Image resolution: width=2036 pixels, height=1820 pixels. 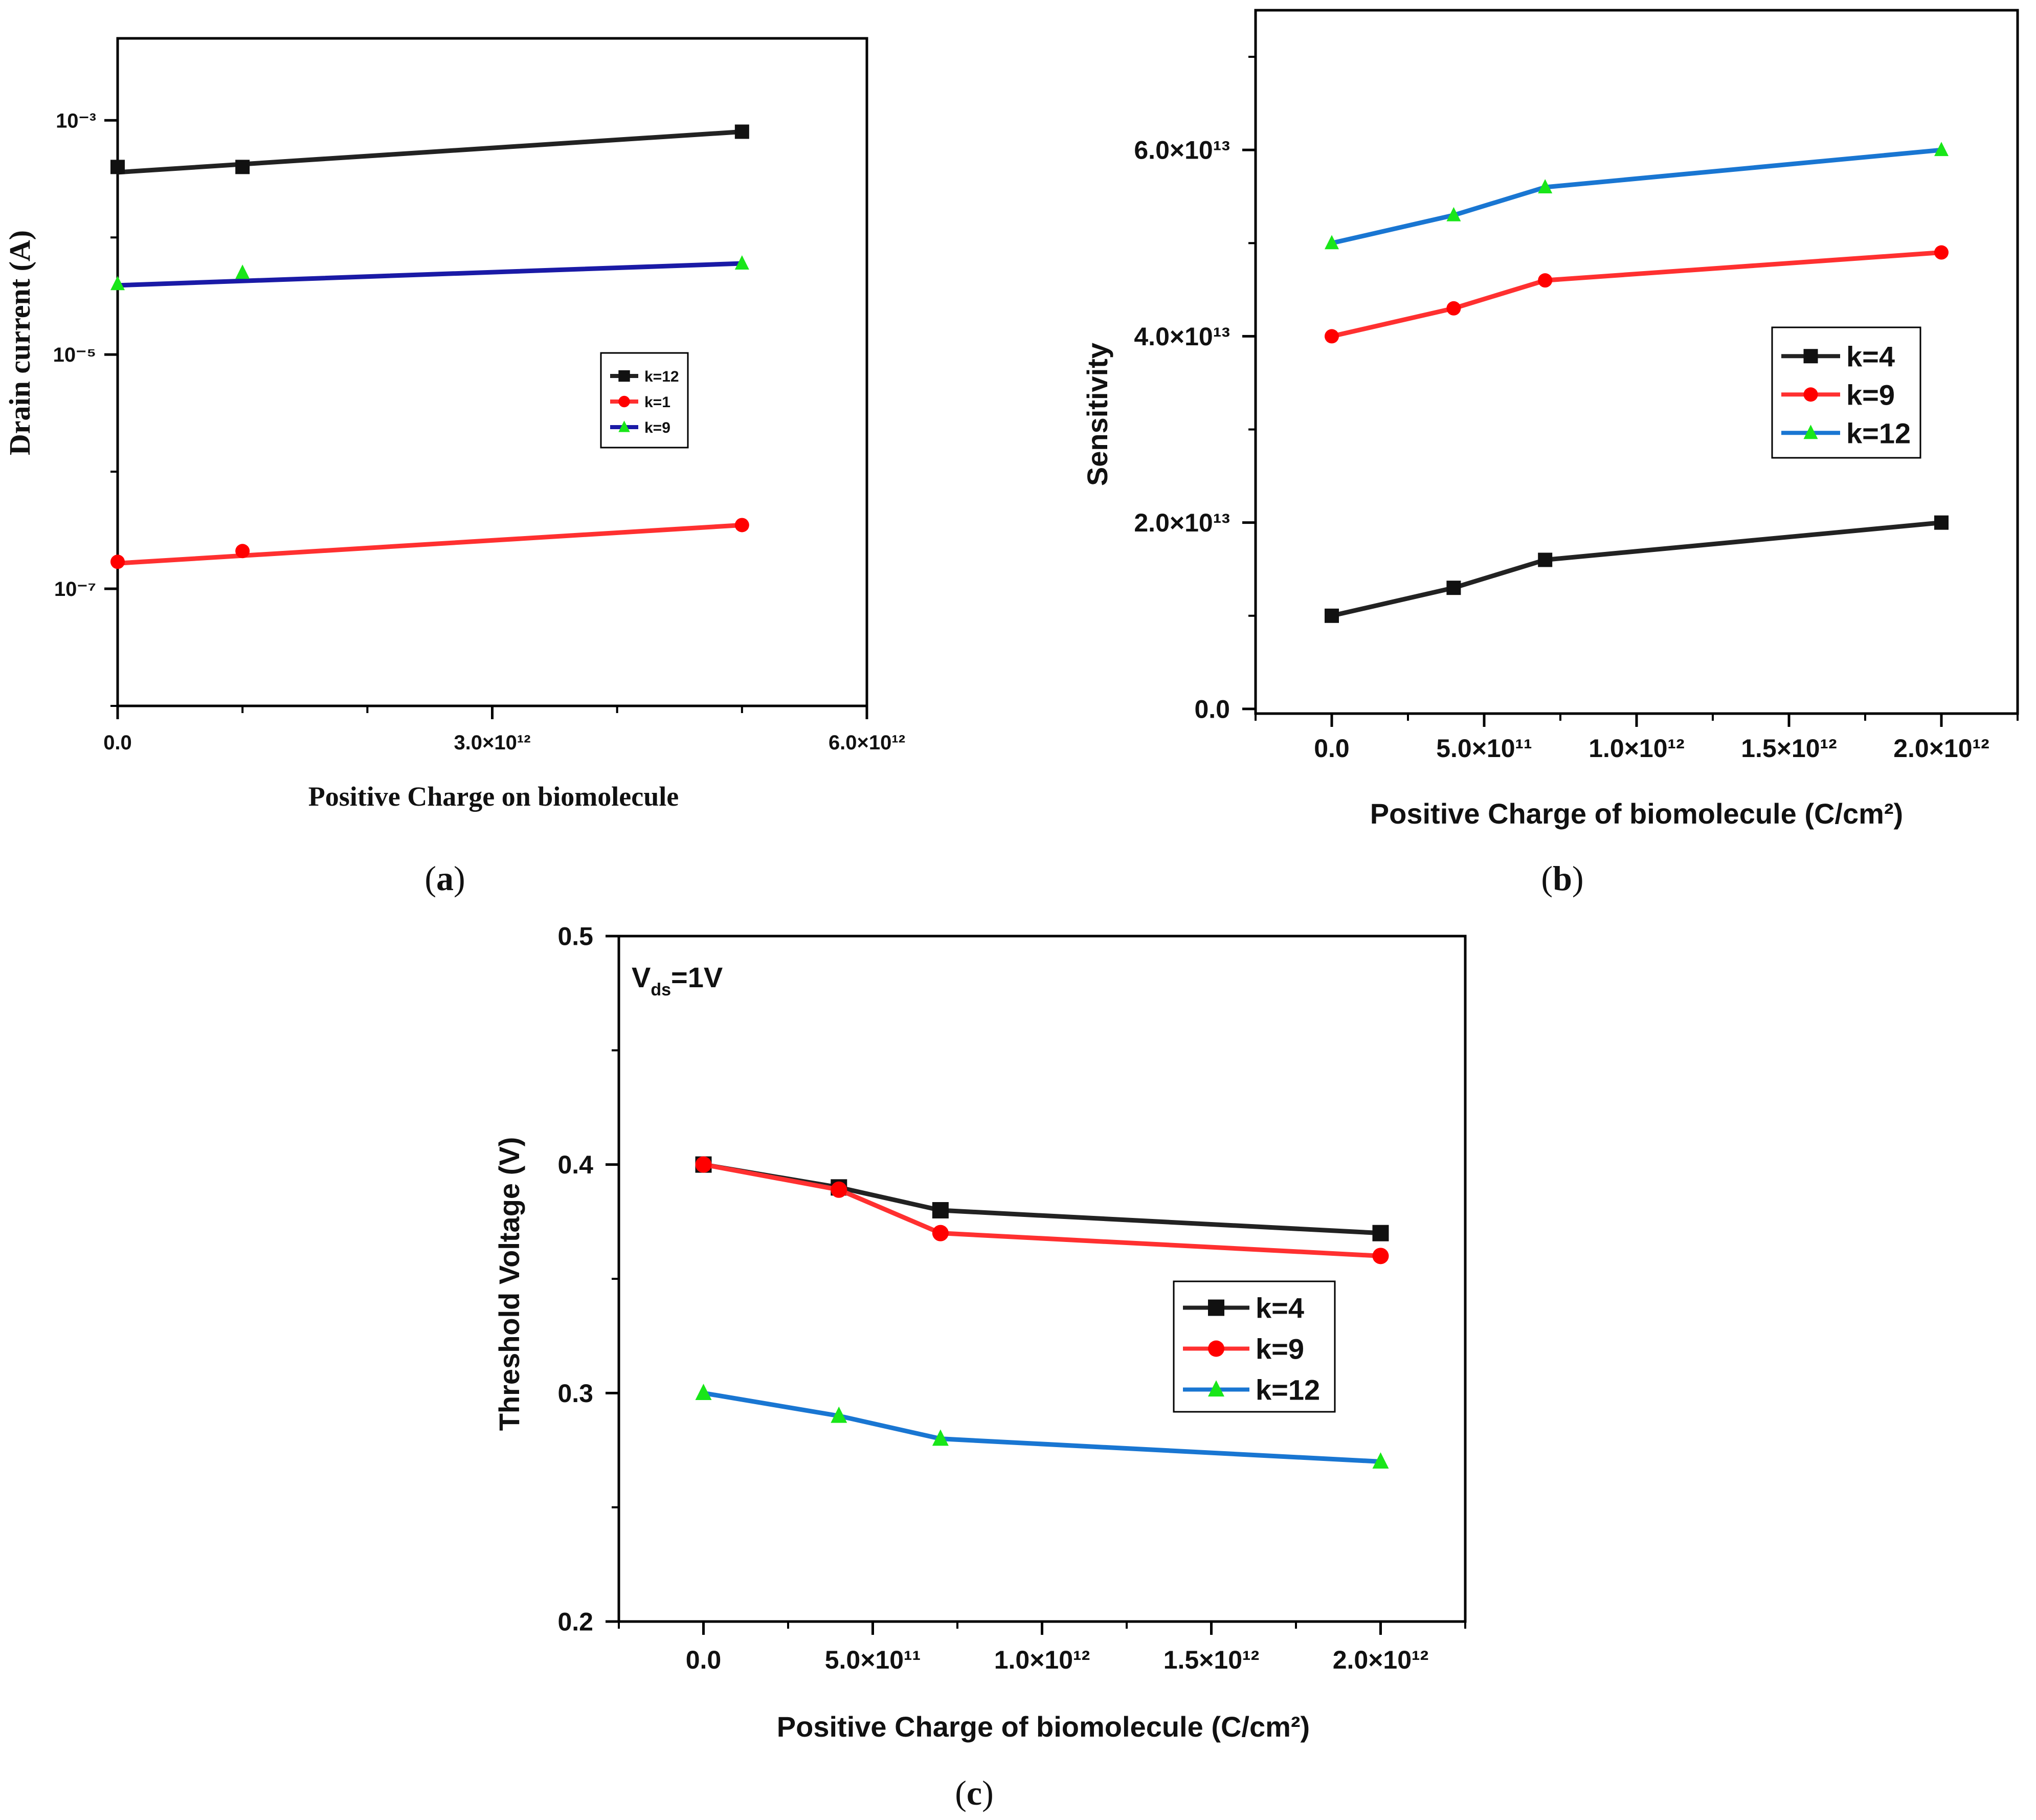 What do you see at coordinates (509, 1284) in the screenshot?
I see `y-axis-label: Threshold Voltage (V)` at bounding box center [509, 1284].